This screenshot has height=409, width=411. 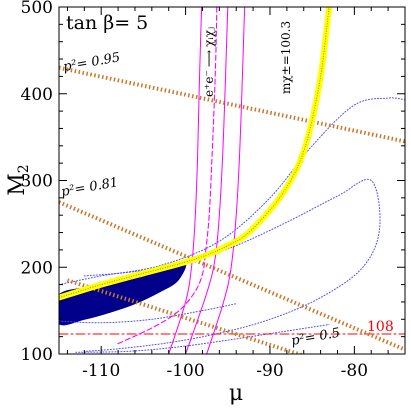 What do you see at coordinates (236, 393) in the screenshot?
I see `x-axis-label: μ` at bounding box center [236, 393].